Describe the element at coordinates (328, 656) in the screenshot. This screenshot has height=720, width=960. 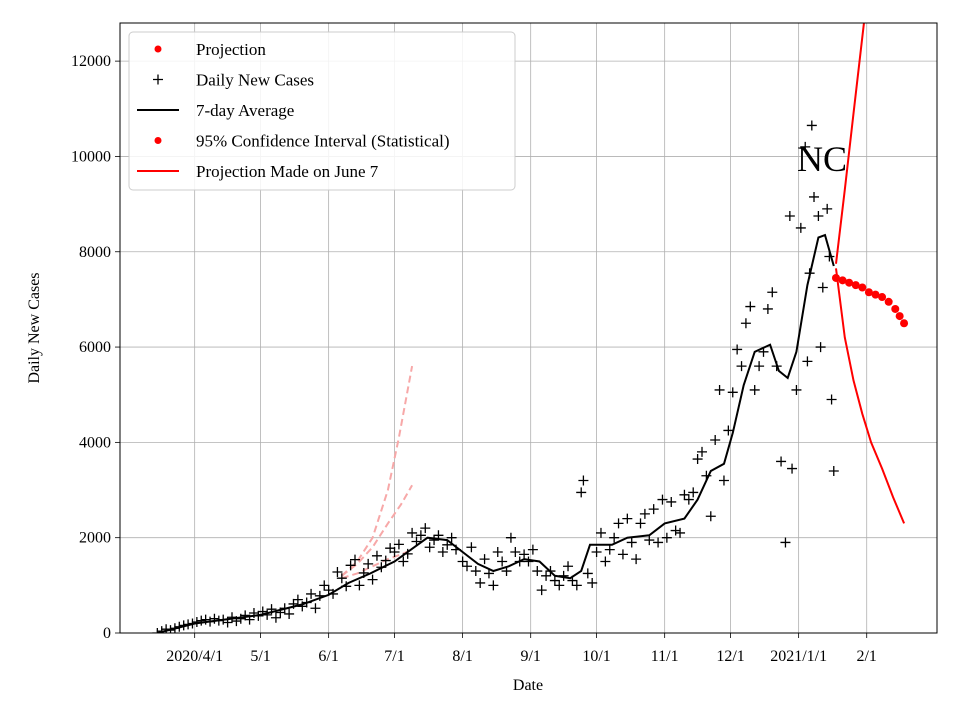
I see `x-tick-label: 6/1` at that location.